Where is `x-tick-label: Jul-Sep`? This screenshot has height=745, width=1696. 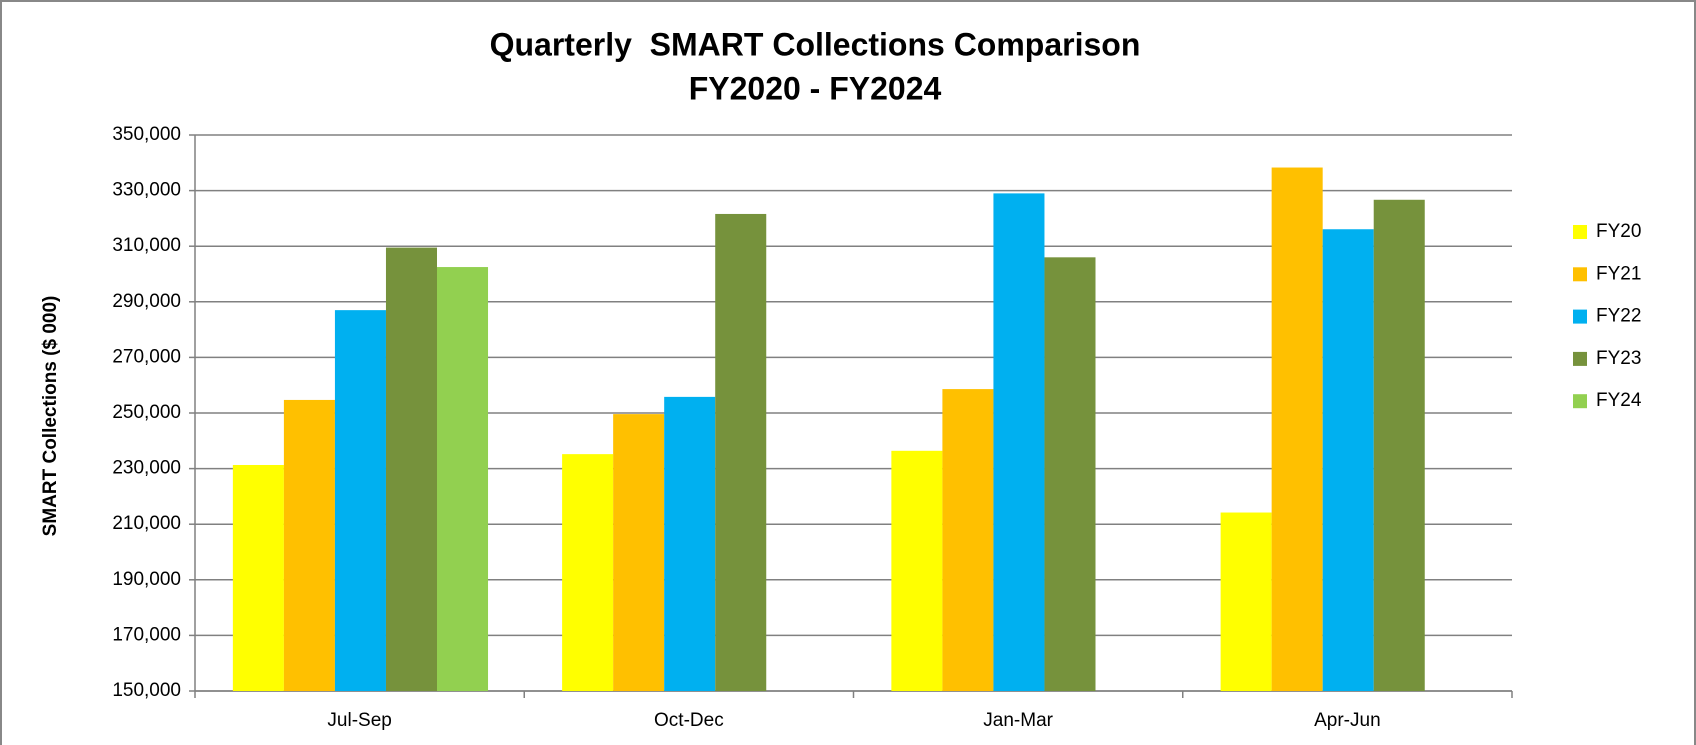 x-tick-label: Jul-Sep is located at coordinates (359, 720).